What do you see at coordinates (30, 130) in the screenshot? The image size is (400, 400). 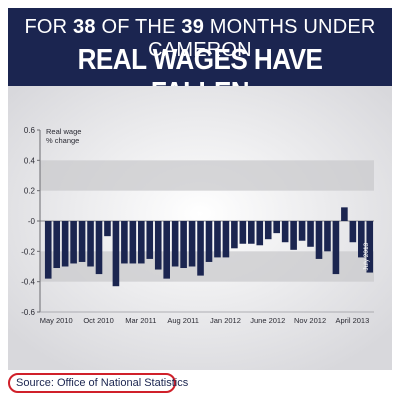 I see `y-tick-label: 0.6` at bounding box center [30, 130].